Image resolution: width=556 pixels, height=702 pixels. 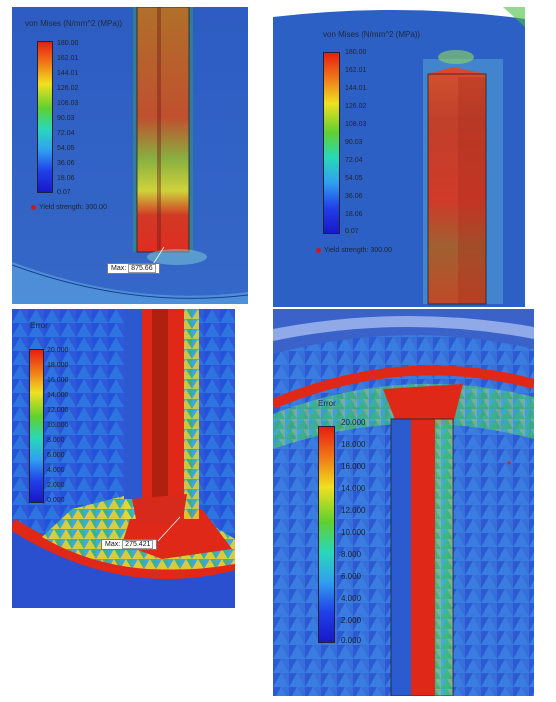 What do you see at coordinates (138, 544) in the screenshot?
I see `max-value: 275.421` at bounding box center [138, 544].